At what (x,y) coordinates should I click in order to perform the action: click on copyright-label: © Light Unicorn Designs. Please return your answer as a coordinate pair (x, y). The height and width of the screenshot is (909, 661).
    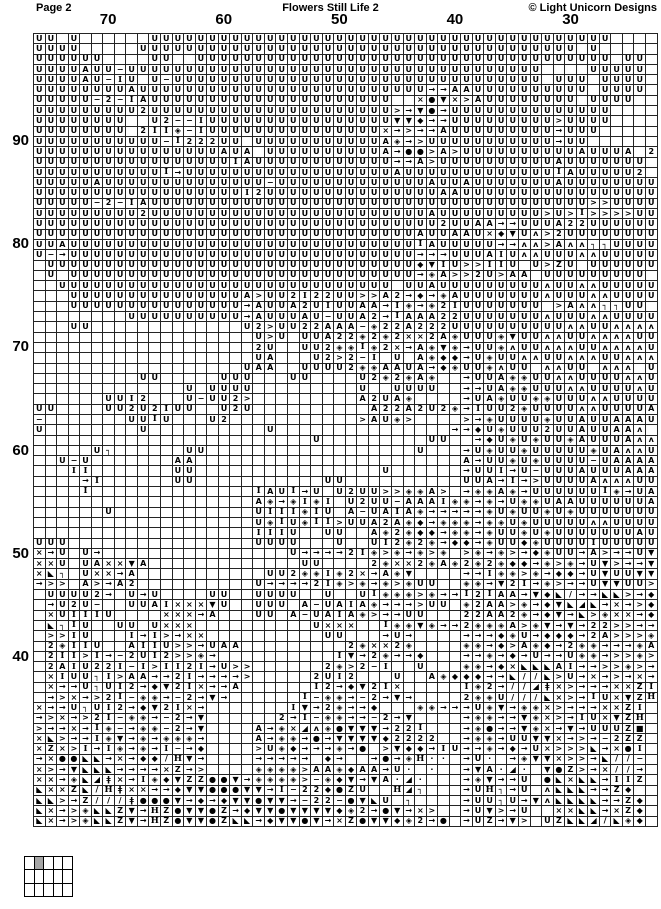
    Looking at the image, I should click on (593, 8).